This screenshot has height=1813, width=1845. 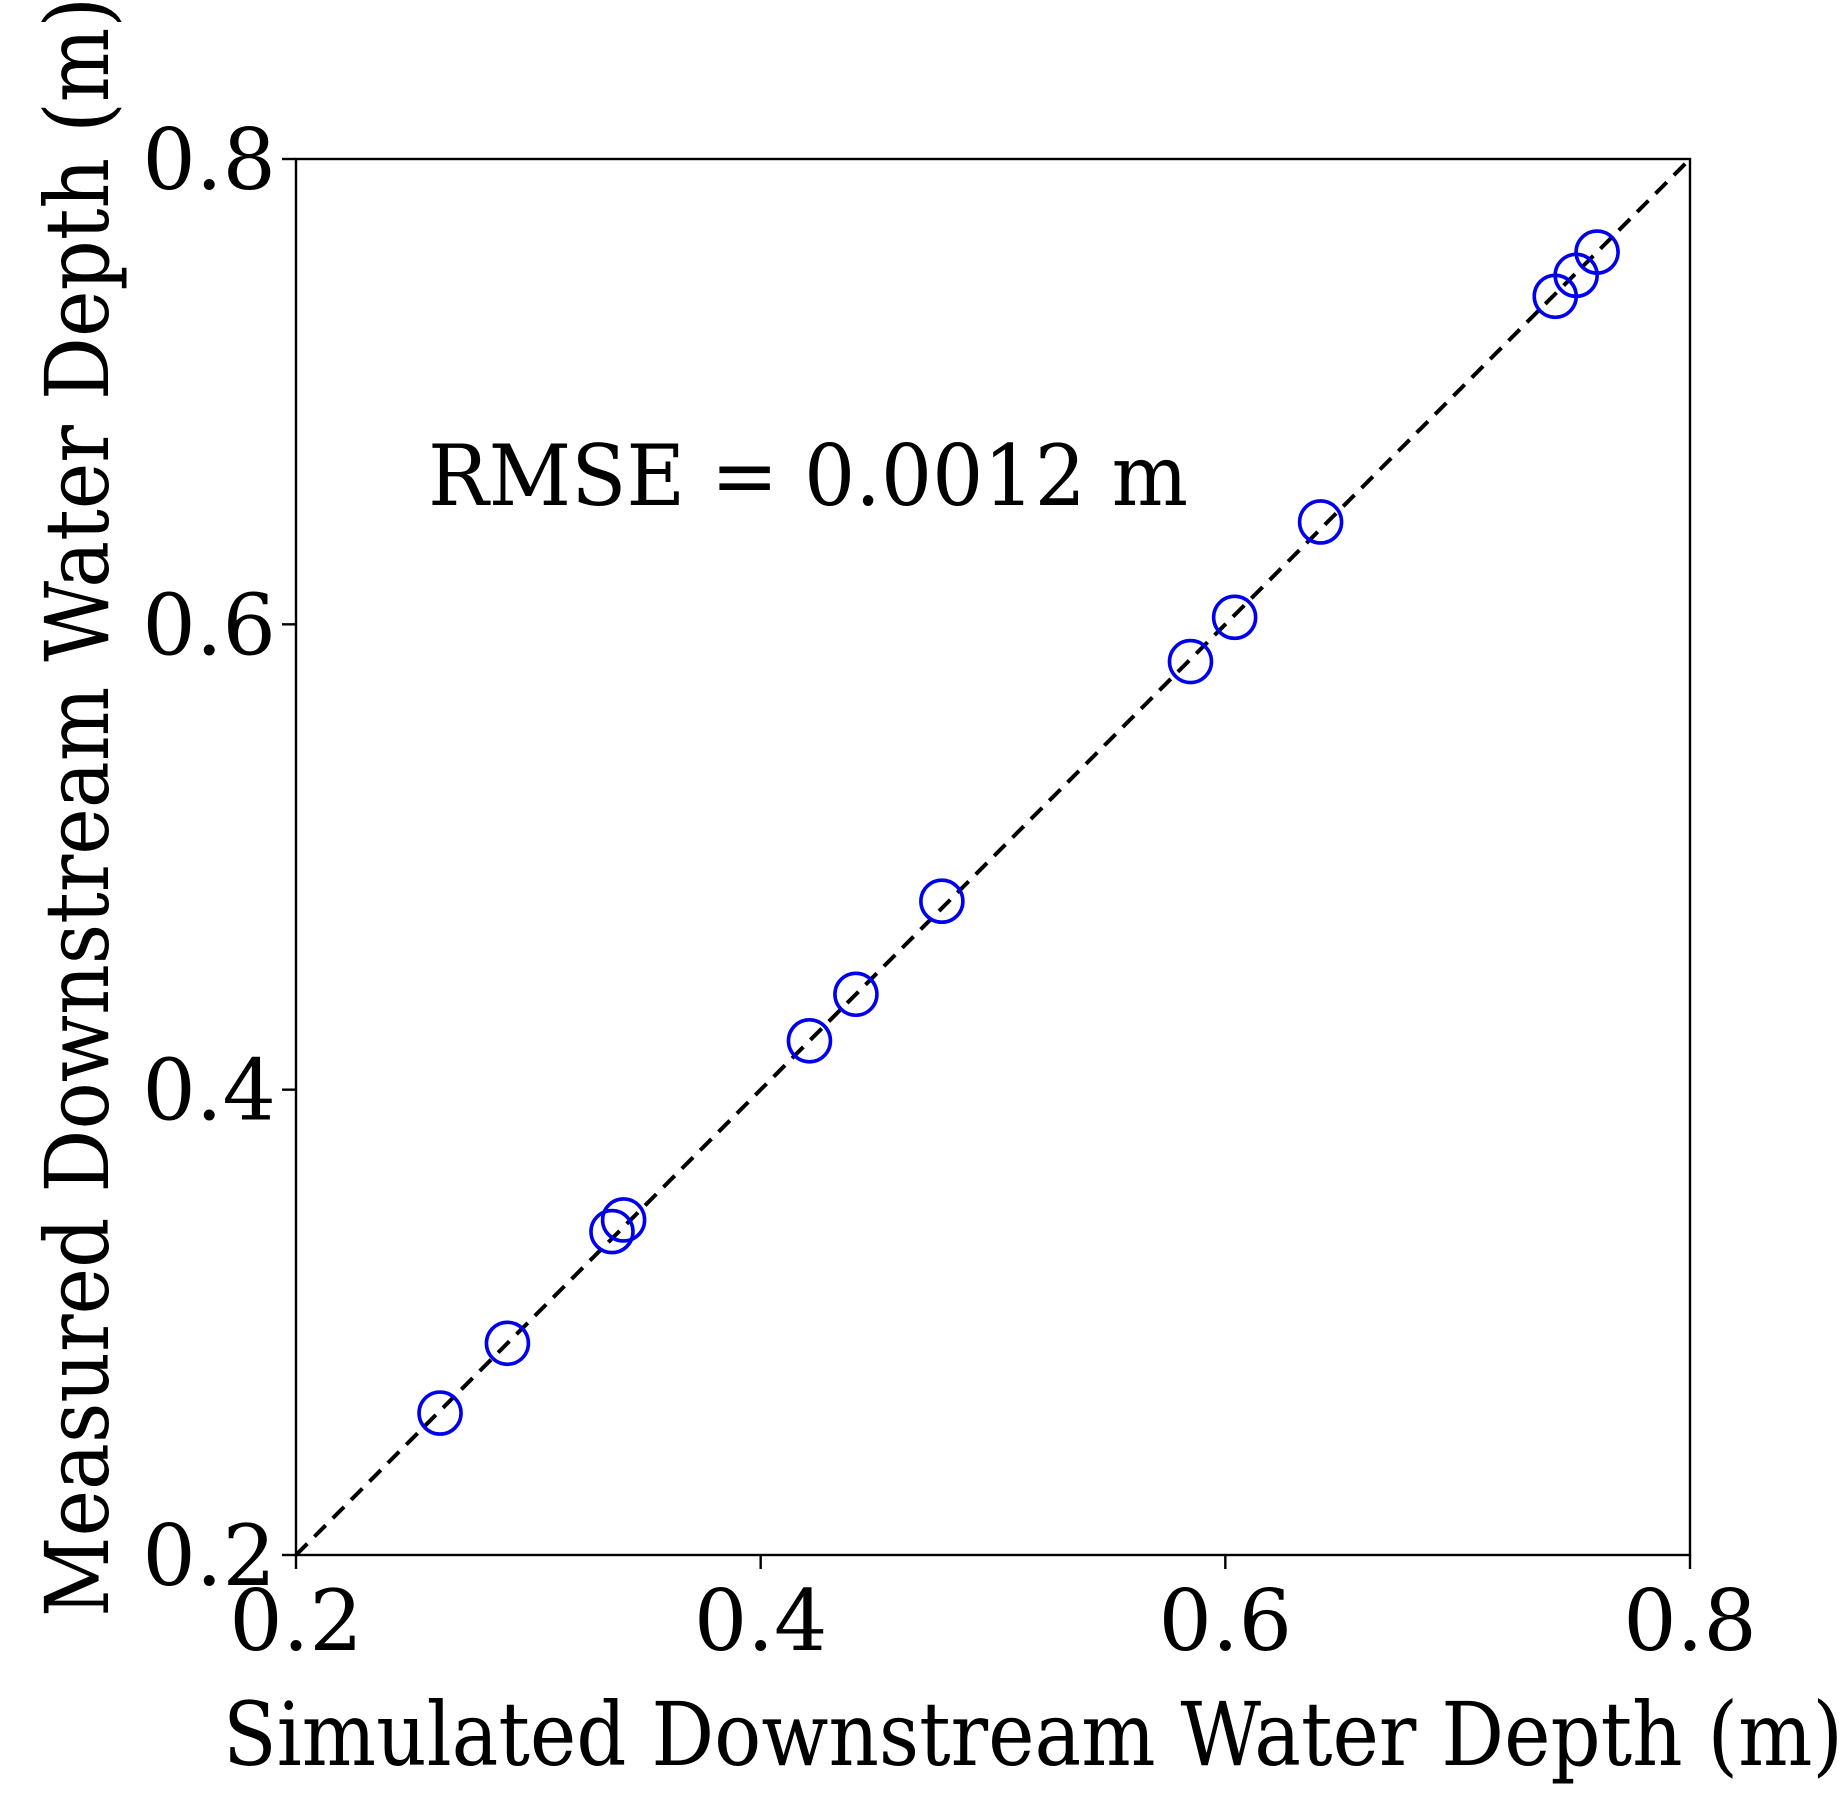 I want to click on x-tick-label: 0.6, so click(x=1226, y=1621).